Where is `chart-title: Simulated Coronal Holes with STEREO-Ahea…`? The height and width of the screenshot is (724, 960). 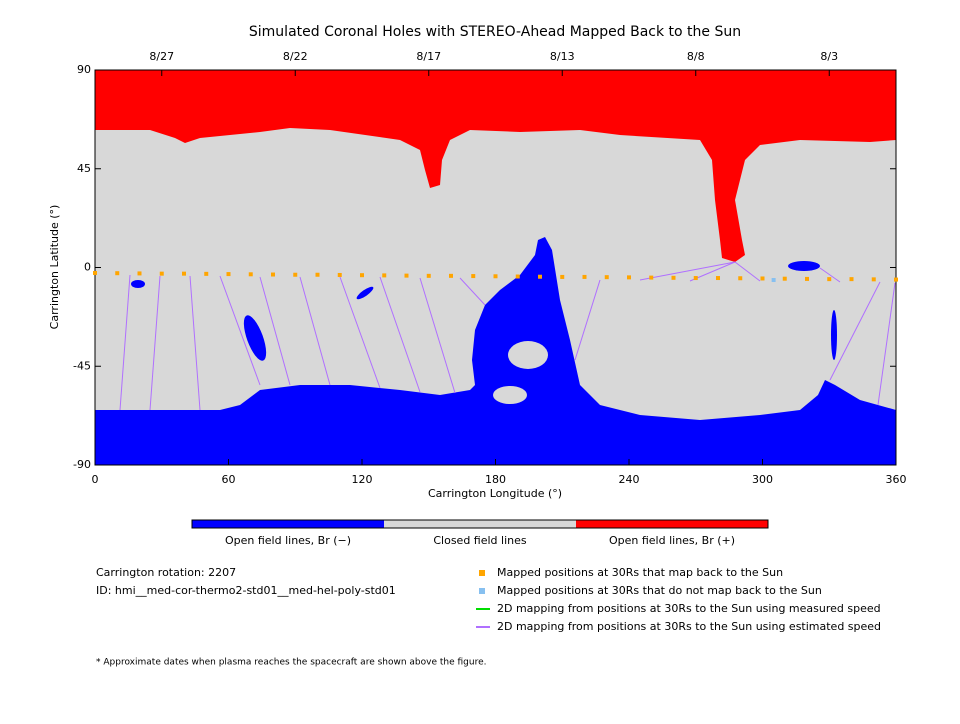 chart-title: Simulated Coronal Holes with STEREO-Ahea… is located at coordinates (495, 32).